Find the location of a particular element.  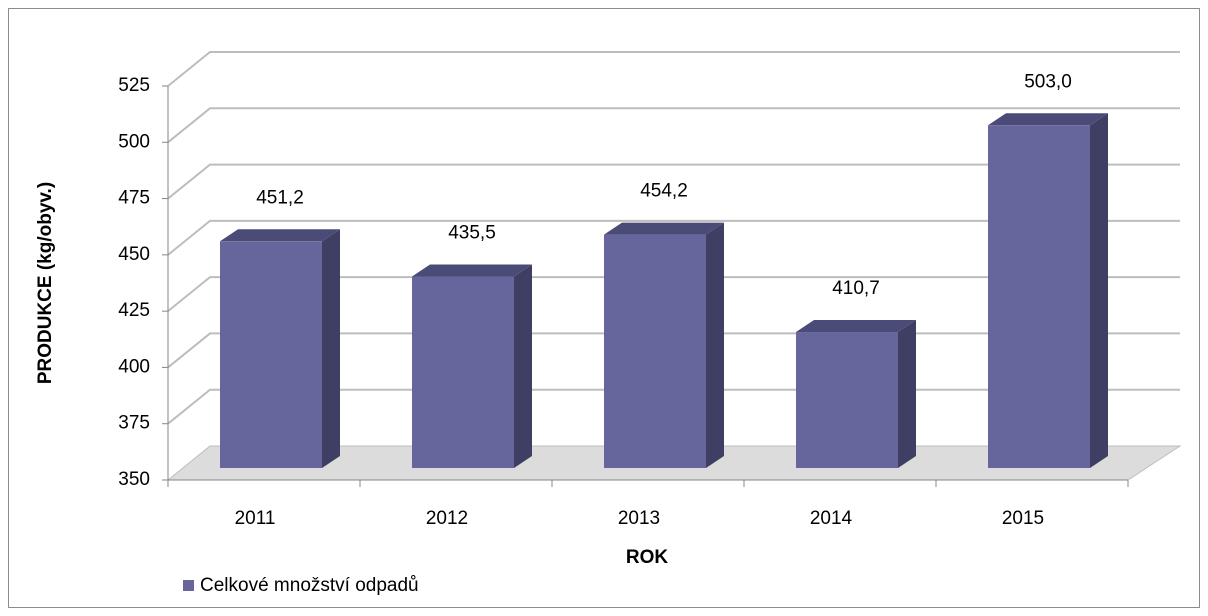

y-tick-label: 375 is located at coordinates (134, 423).